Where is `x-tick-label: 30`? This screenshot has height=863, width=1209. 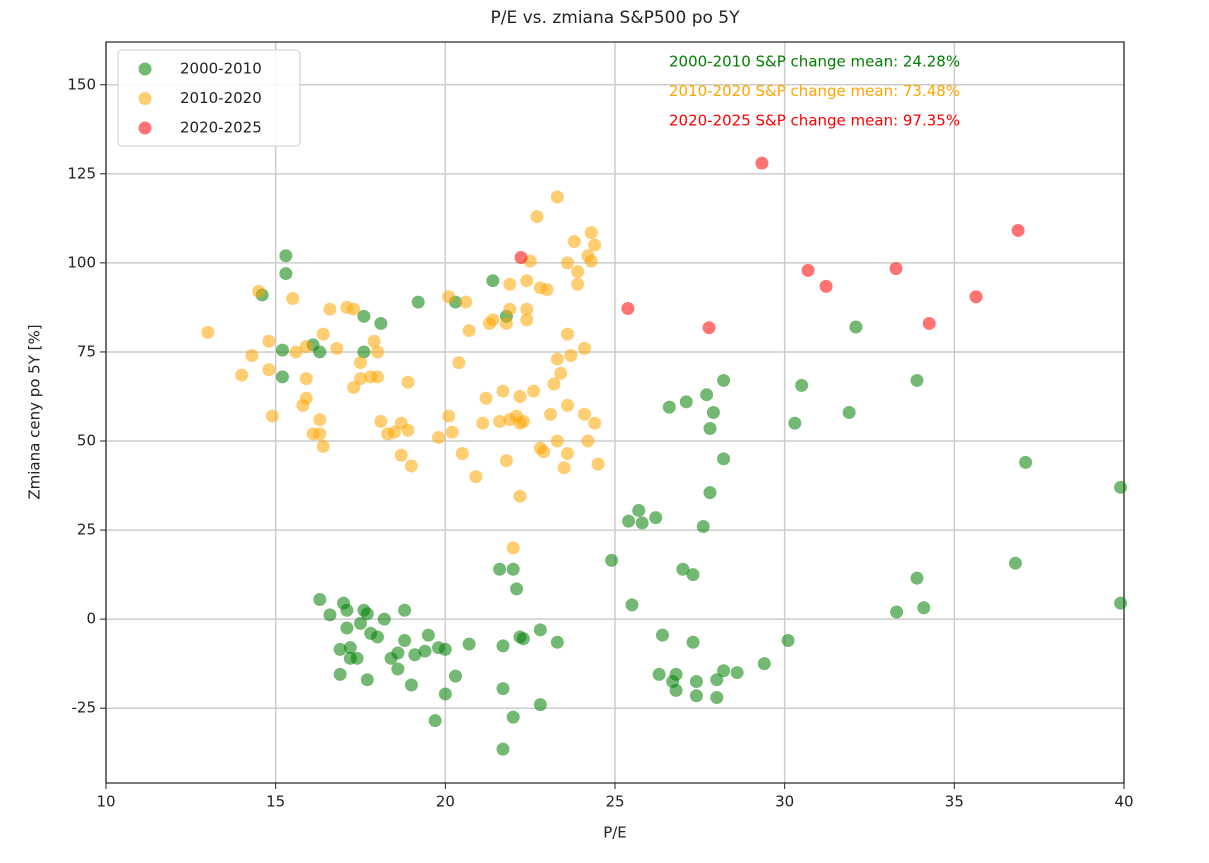
x-tick-label: 30 is located at coordinates (784, 802).